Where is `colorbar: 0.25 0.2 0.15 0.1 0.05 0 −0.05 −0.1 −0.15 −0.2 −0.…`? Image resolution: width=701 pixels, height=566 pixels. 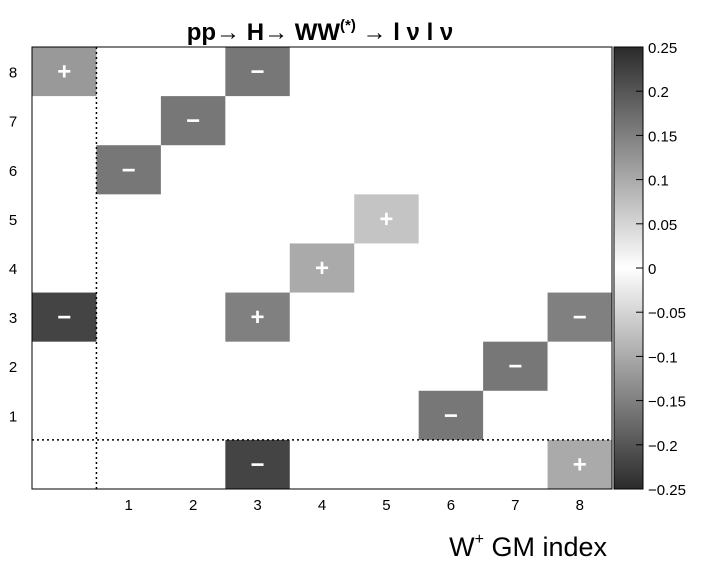 colorbar: 0.25 0.2 0.15 0.1 0.05 0 −0.05 −0.1 −0.15 −0.2 −0.… is located at coordinates (649, 269).